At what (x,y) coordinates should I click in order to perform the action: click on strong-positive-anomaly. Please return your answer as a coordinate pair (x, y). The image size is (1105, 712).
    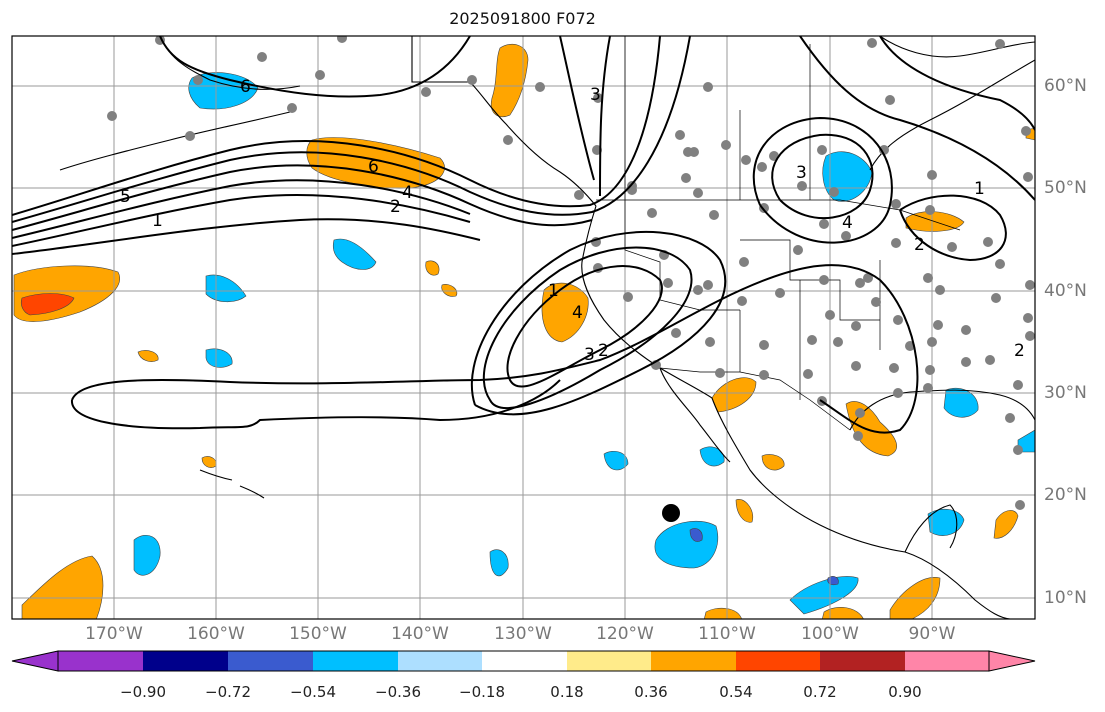
    Looking at the image, I should click on (47, 304).